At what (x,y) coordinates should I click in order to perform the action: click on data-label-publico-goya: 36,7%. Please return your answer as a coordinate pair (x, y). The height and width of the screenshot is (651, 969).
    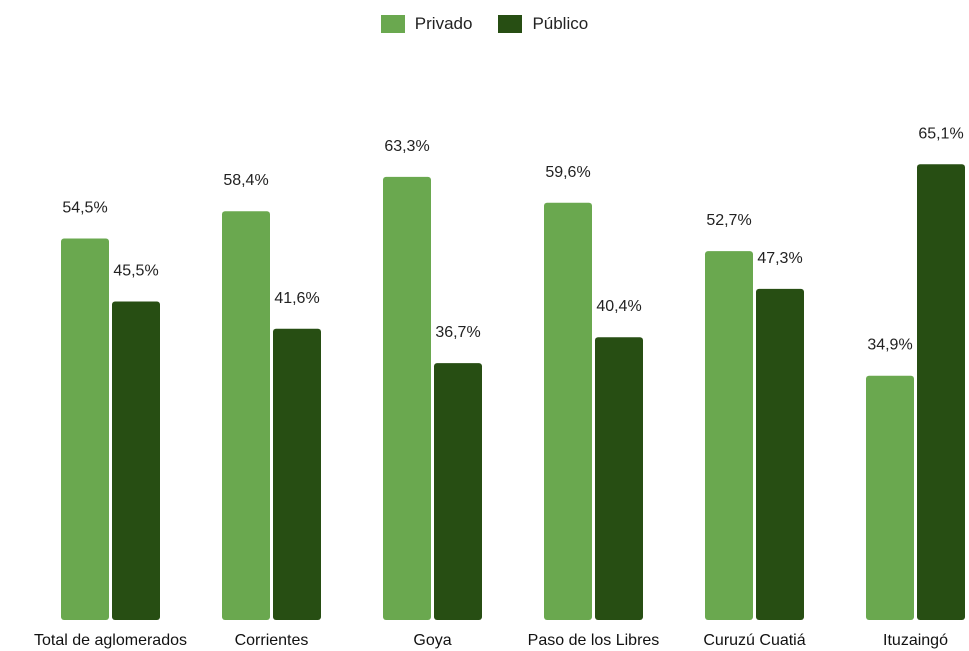
    Looking at the image, I should click on (457, 332).